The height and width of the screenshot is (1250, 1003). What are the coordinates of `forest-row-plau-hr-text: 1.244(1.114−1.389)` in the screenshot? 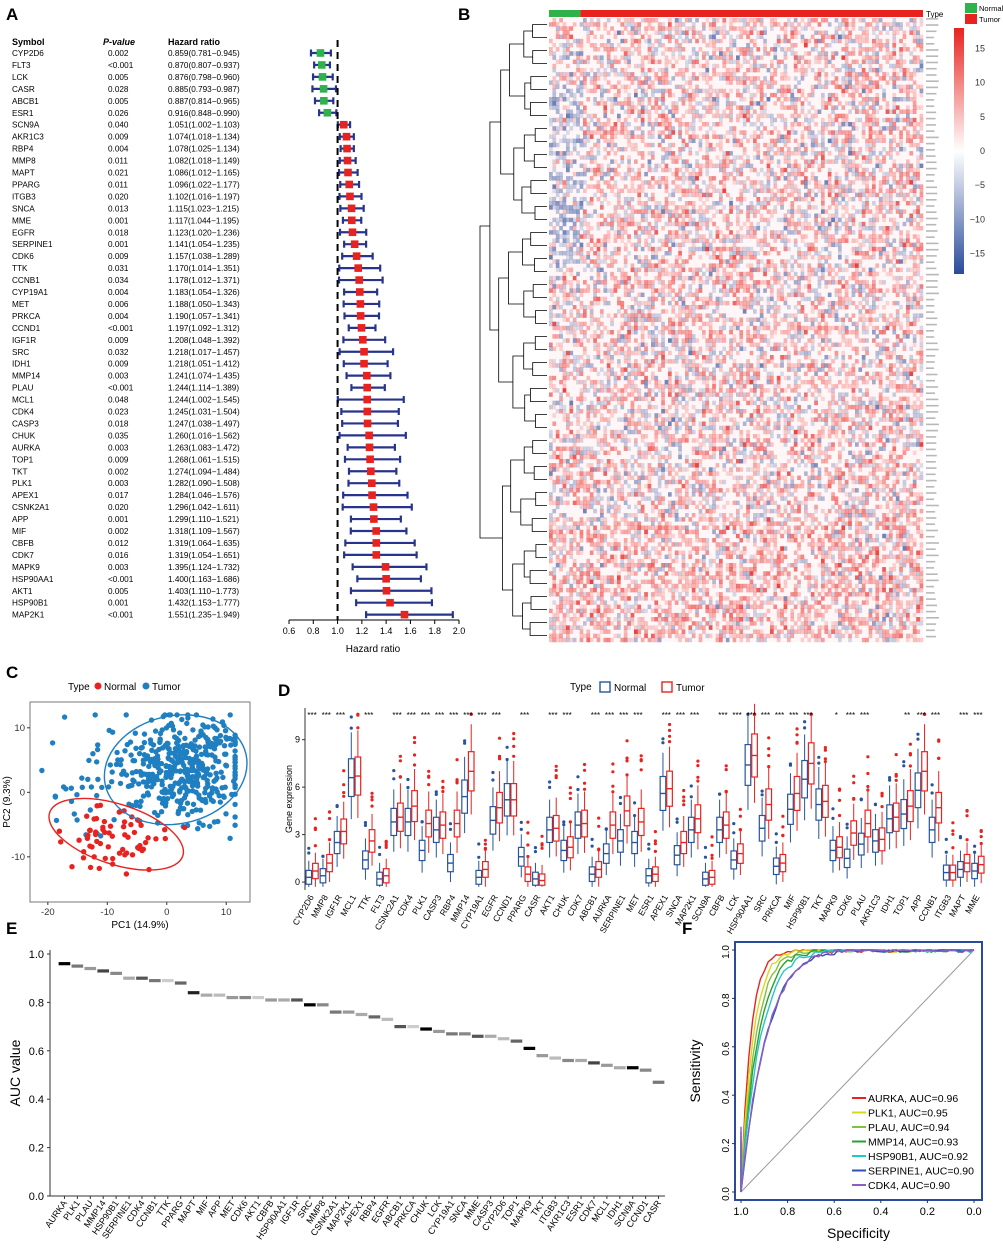 It's located at (203, 388).